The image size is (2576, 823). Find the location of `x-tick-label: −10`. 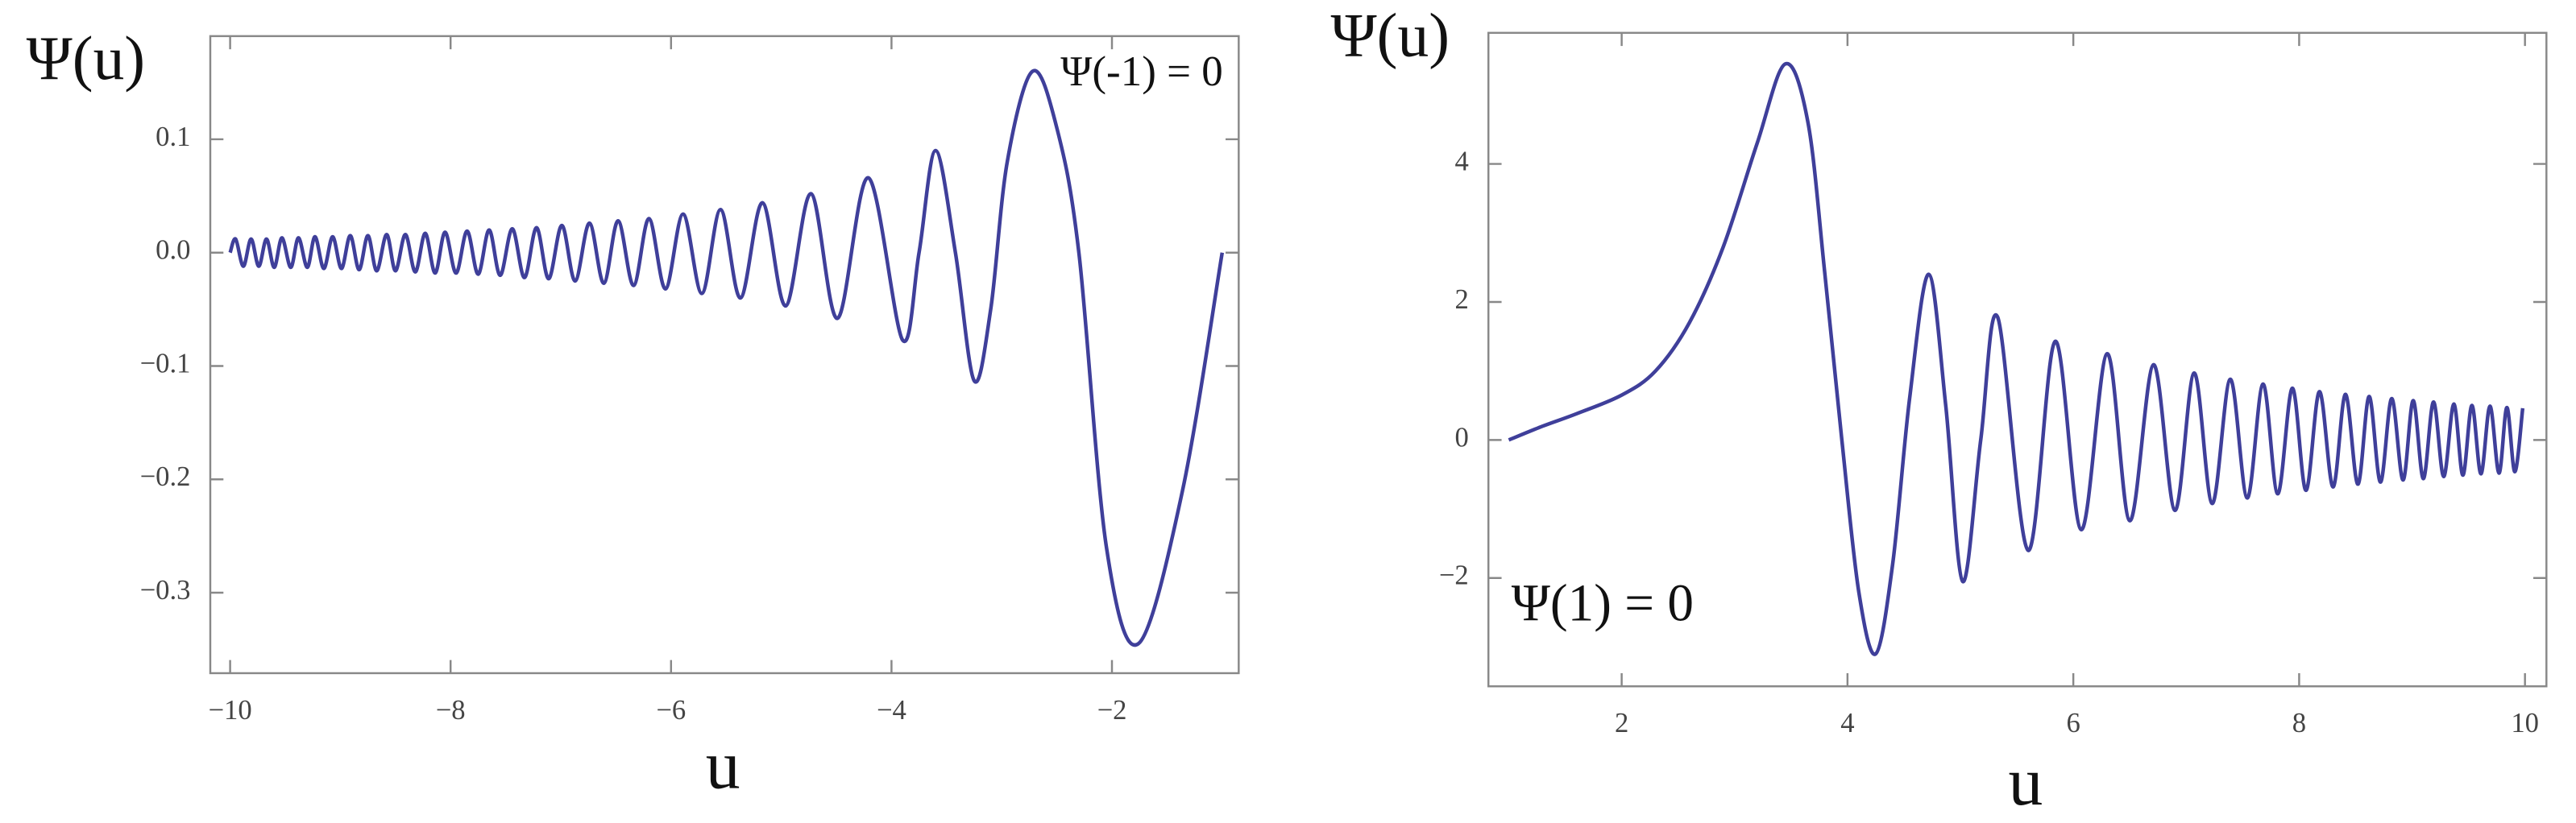

x-tick-label: −10 is located at coordinates (230, 710).